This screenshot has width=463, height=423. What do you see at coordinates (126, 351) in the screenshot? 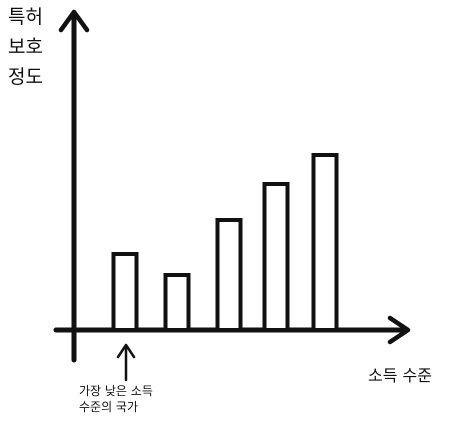
I see `annotation-arrow-head` at bounding box center [126, 351].